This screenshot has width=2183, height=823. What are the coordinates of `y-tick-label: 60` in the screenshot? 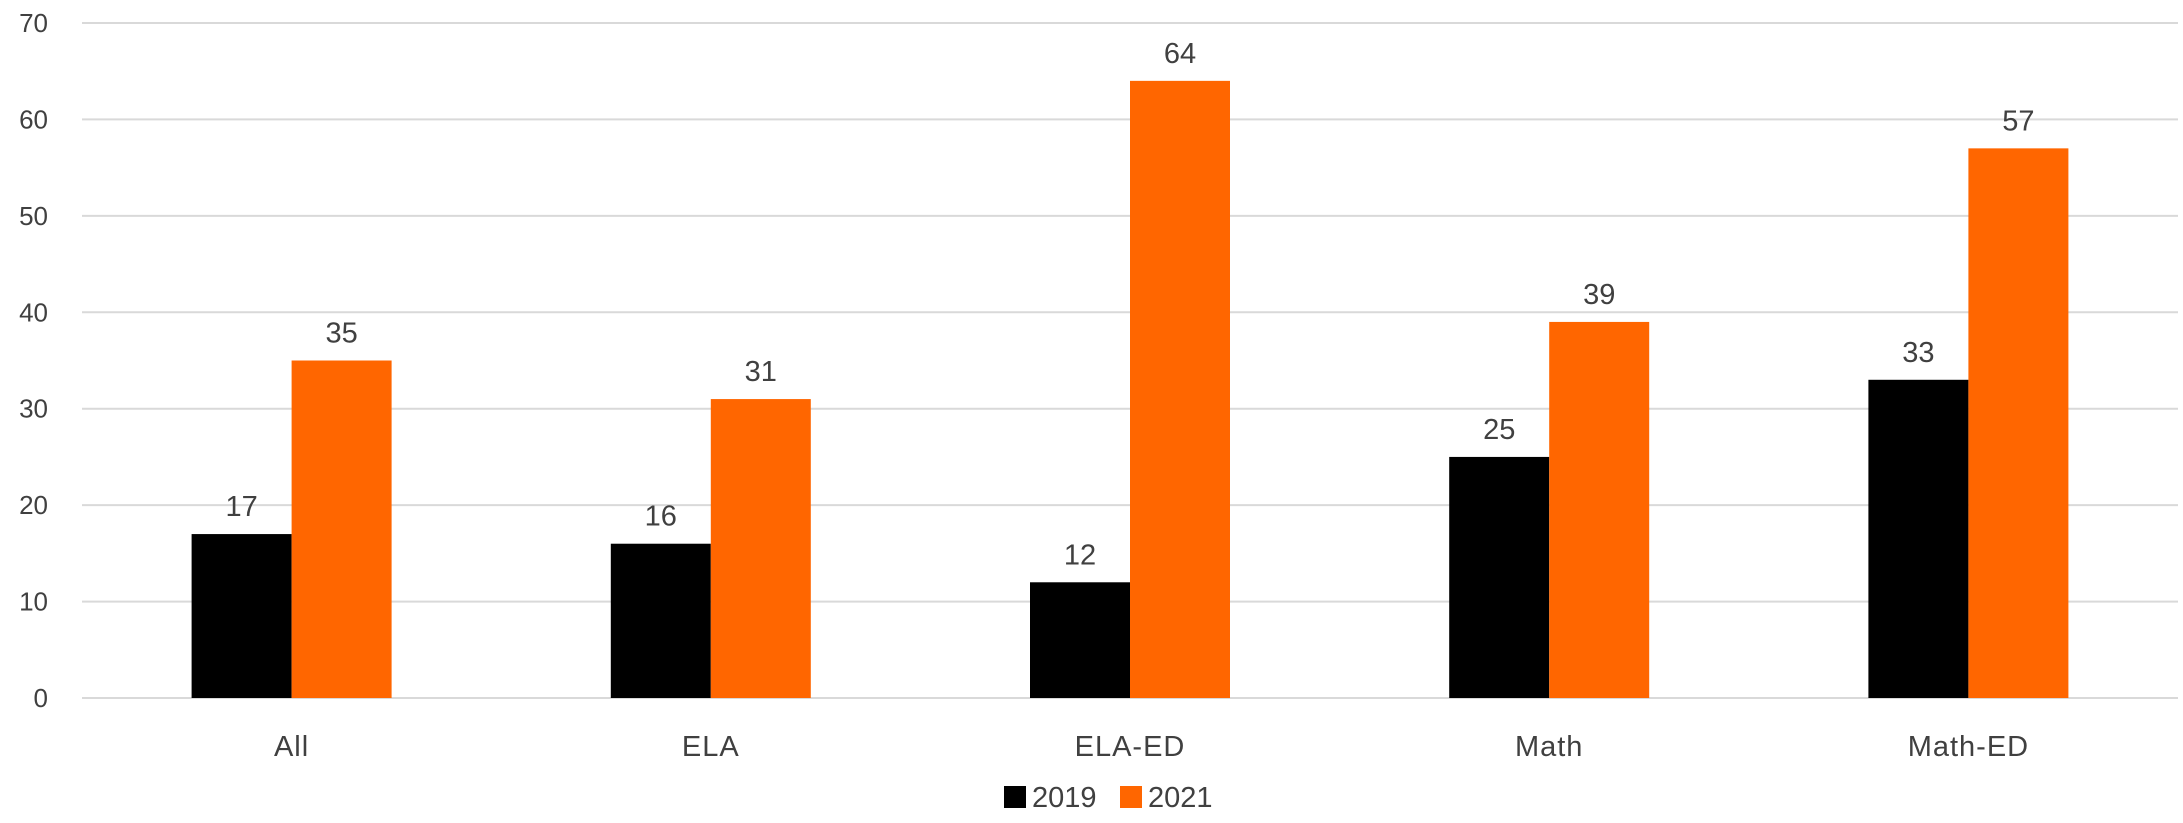 It's located at (33, 119).